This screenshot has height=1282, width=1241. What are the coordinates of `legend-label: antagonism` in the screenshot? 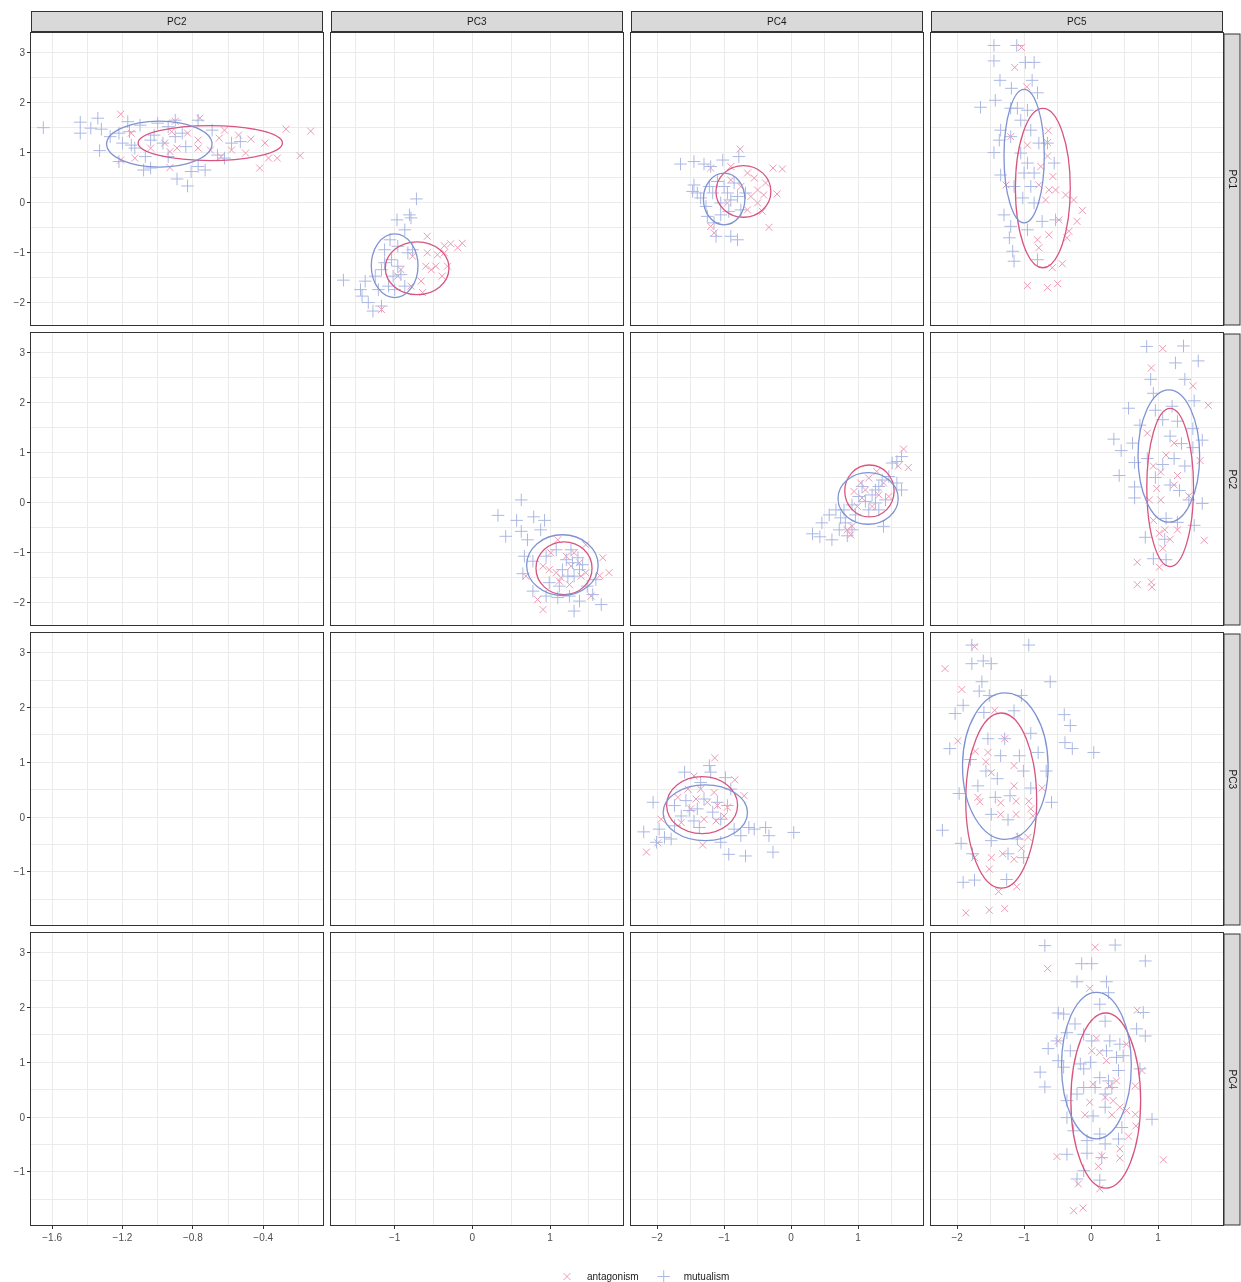 It's located at (613, 1276).